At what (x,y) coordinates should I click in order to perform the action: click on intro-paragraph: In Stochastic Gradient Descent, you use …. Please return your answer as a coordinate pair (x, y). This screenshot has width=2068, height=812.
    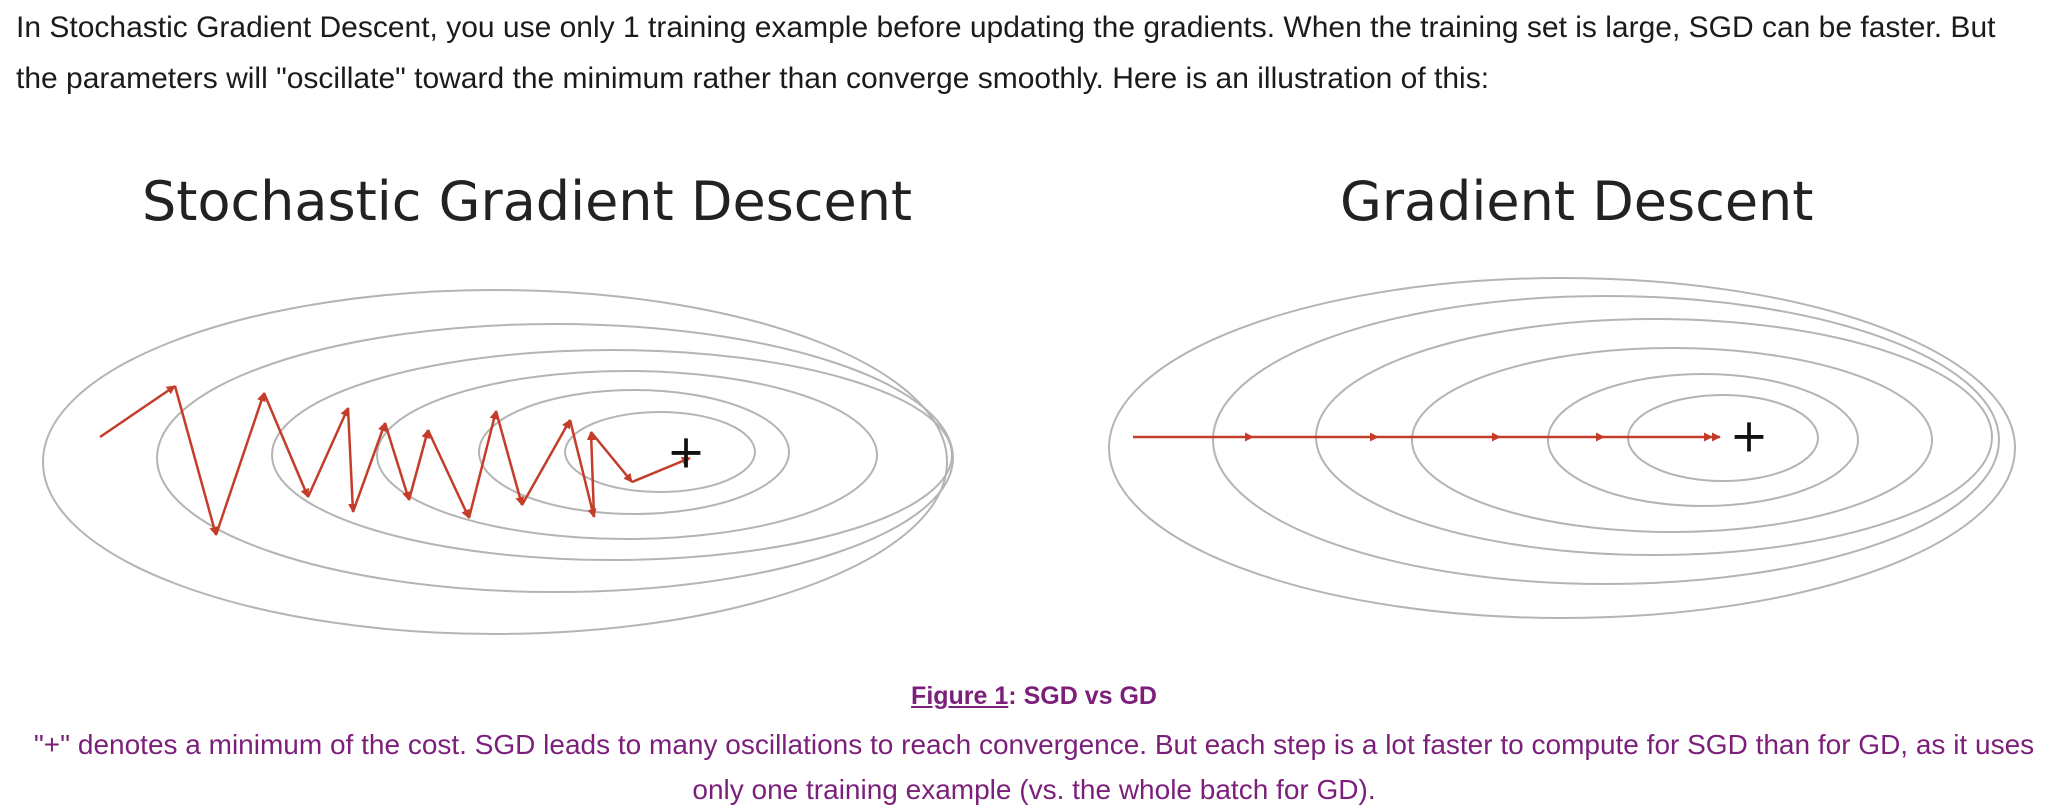
    Looking at the image, I should click on (1006, 53).